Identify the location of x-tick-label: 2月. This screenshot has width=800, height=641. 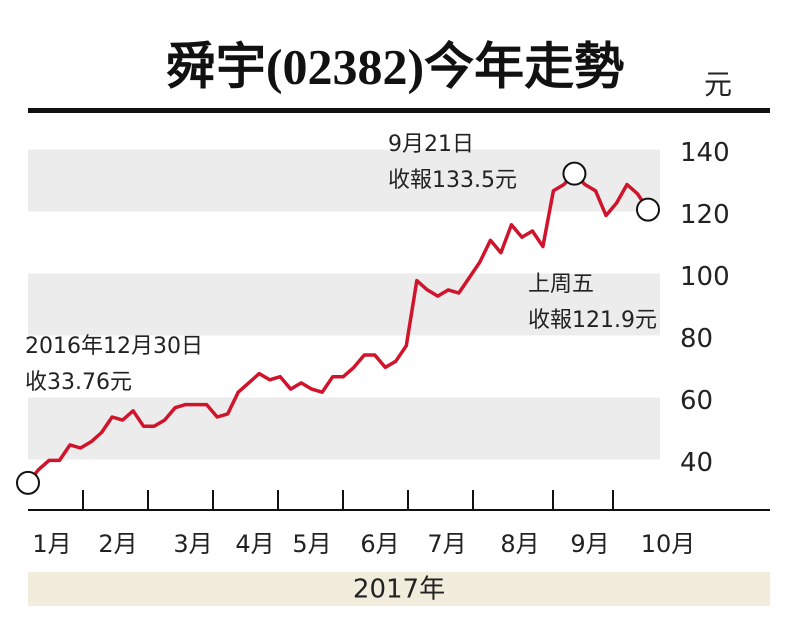
(117, 544).